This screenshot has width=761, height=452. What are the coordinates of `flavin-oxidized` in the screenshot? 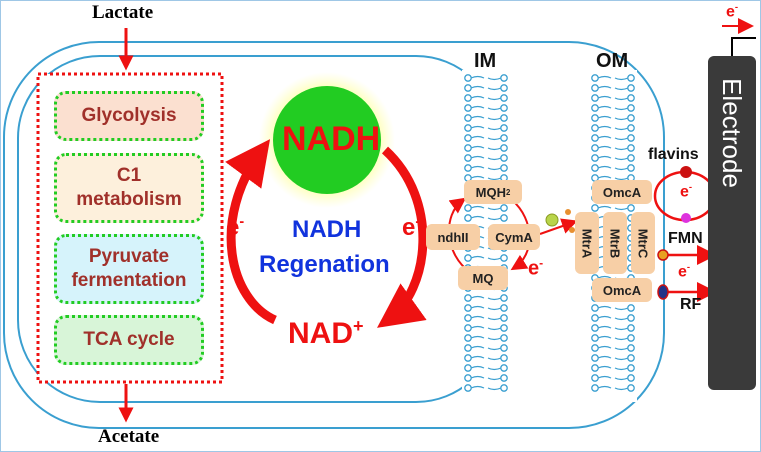 It's located at (686, 172).